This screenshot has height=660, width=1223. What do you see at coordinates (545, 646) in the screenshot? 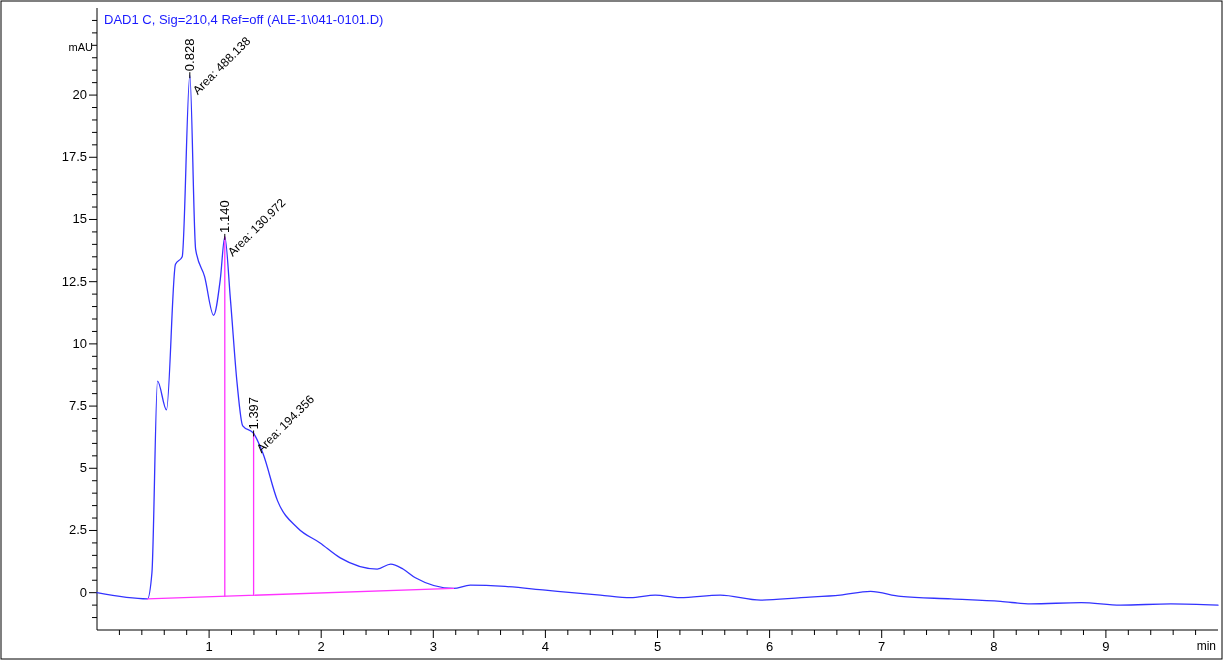
I see `x-tick-label: 4` at bounding box center [545, 646].